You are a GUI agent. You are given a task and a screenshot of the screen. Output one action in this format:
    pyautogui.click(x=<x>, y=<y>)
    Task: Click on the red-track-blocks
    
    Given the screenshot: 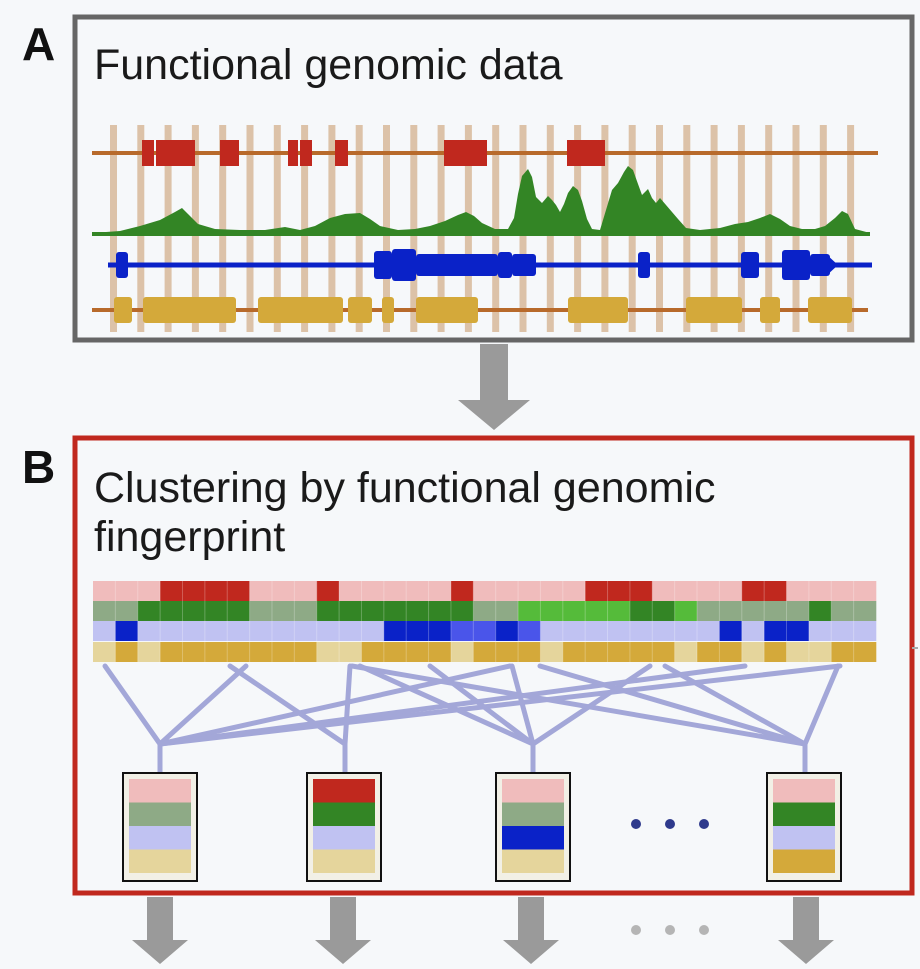 What is the action you would take?
    pyautogui.click(x=373, y=153)
    